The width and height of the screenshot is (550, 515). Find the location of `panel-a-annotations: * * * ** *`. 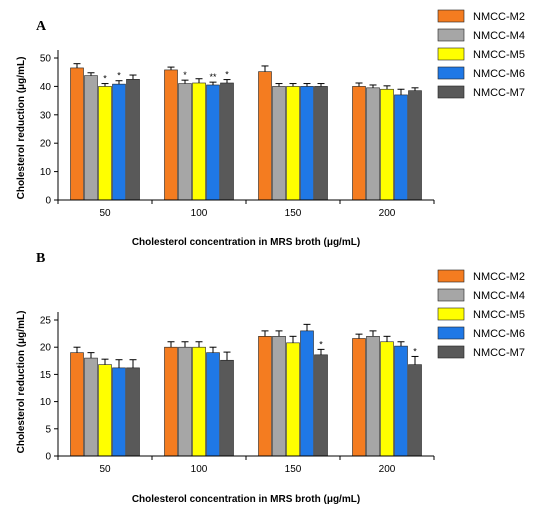

panel-a-annotations: * * * ** * is located at coordinates (166, 77).